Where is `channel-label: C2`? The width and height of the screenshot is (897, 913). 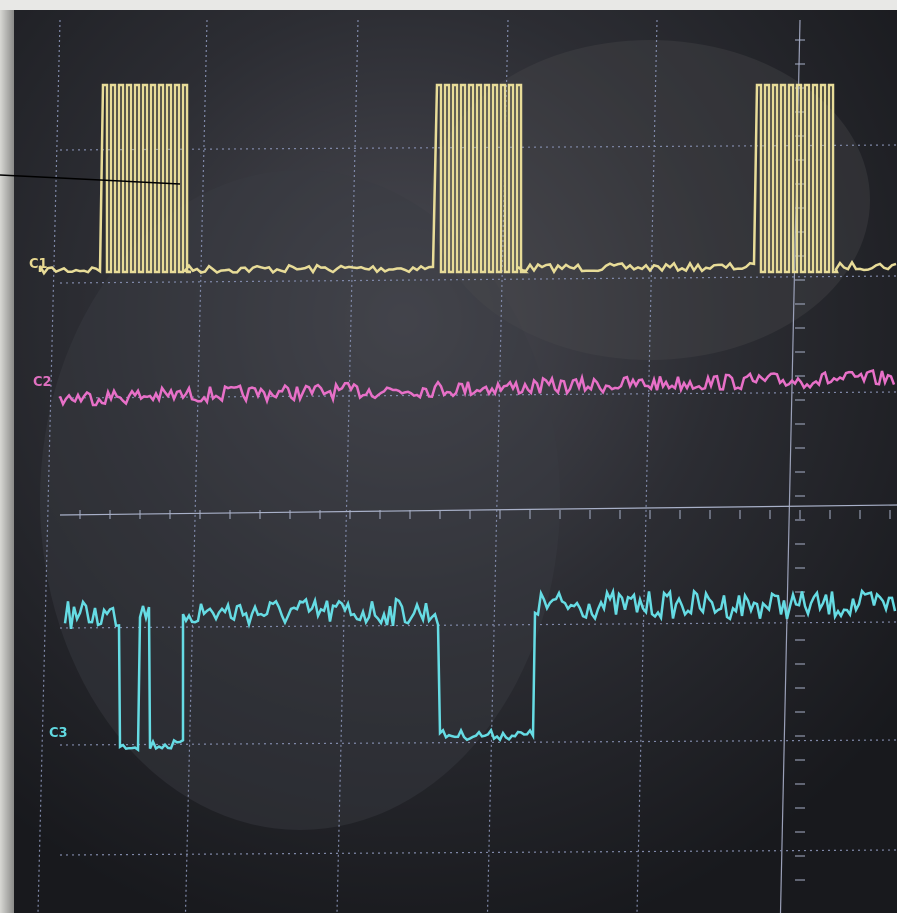
channel-label: C2 is located at coordinates (42, 382).